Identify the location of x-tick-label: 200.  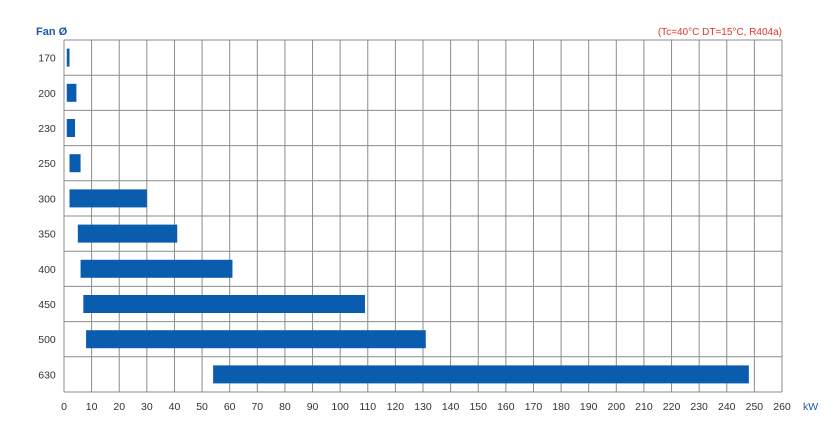
(617, 407).